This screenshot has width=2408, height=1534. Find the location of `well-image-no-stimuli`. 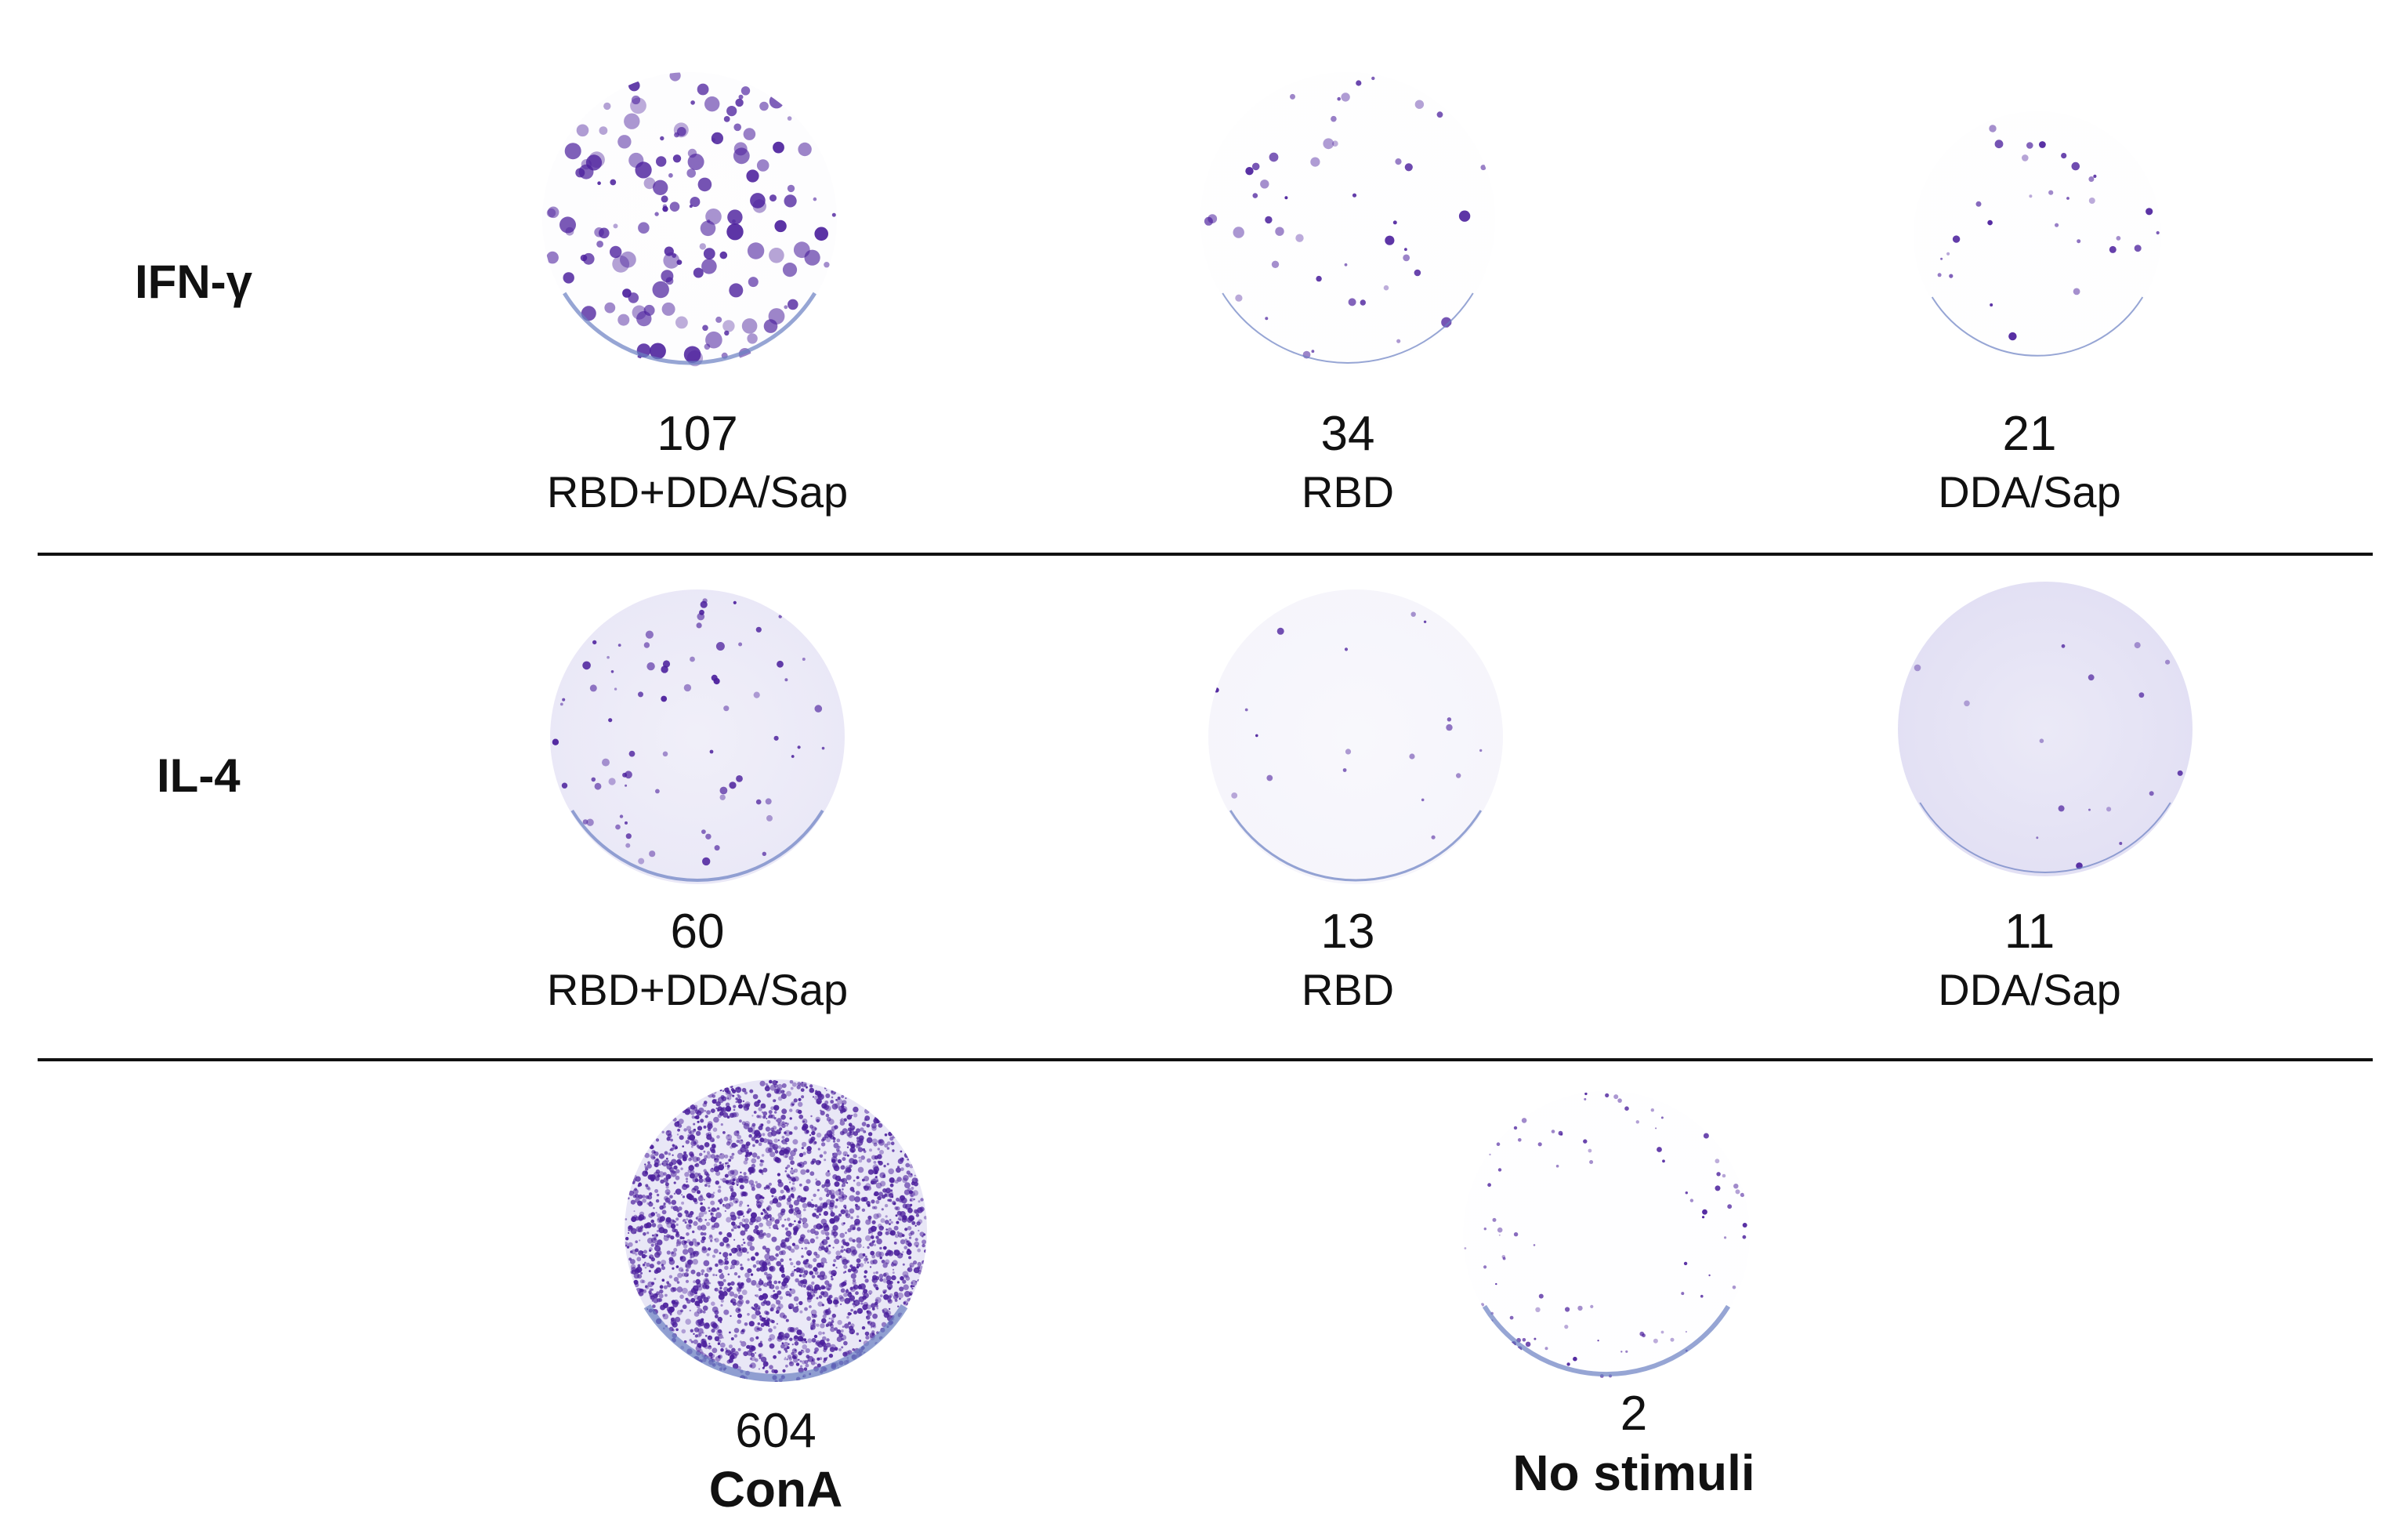

well-image-no-stimuli is located at coordinates (1606, 1234).